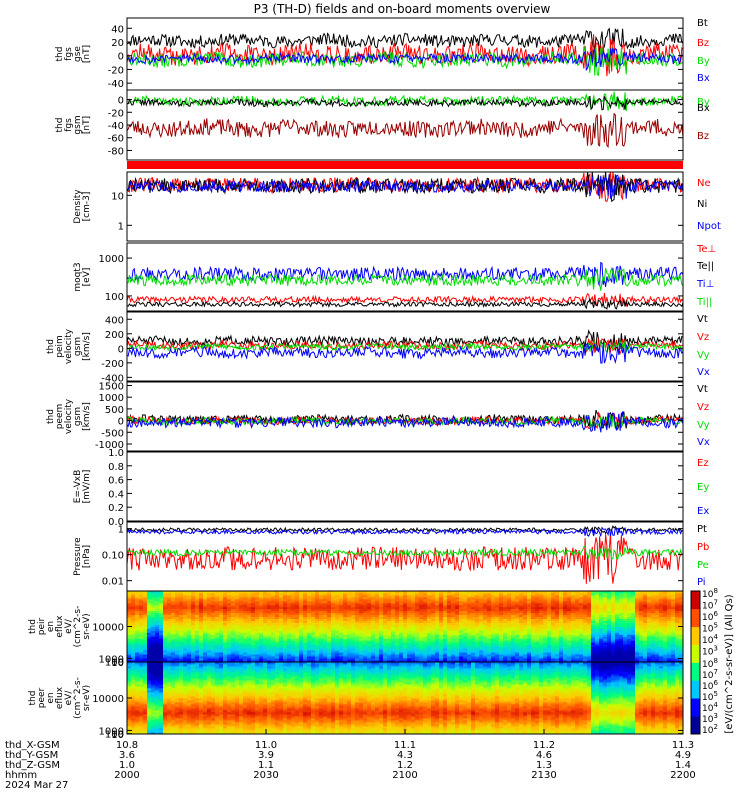 The height and width of the screenshot is (804, 750). I want to click on y-tick-label: -200, so click(112, 364).